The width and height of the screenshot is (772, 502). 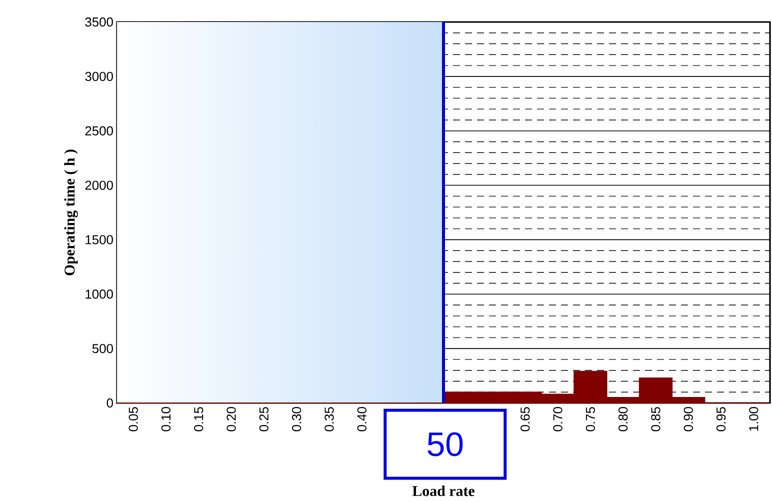 I want to click on x-tick-label: 0.65, so click(x=525, y=419).